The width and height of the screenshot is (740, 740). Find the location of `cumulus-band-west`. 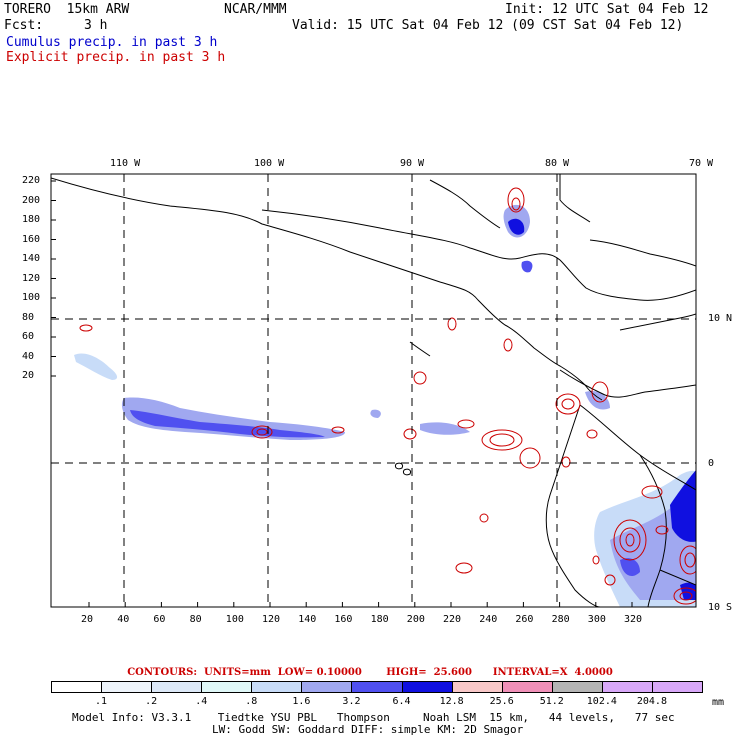

cumulus-band-west is located at coordinates (96, 366).